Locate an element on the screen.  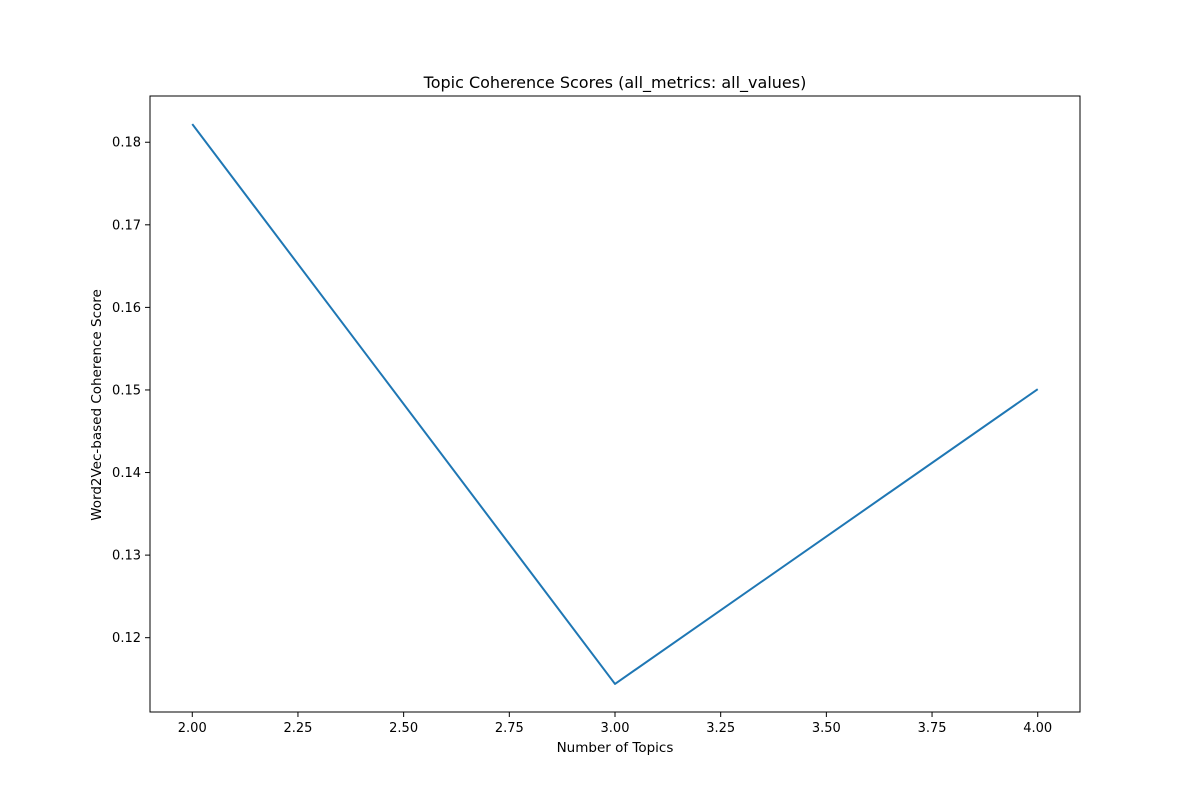
x-tick-label: 3.00 is located at coordinates (615, 728).